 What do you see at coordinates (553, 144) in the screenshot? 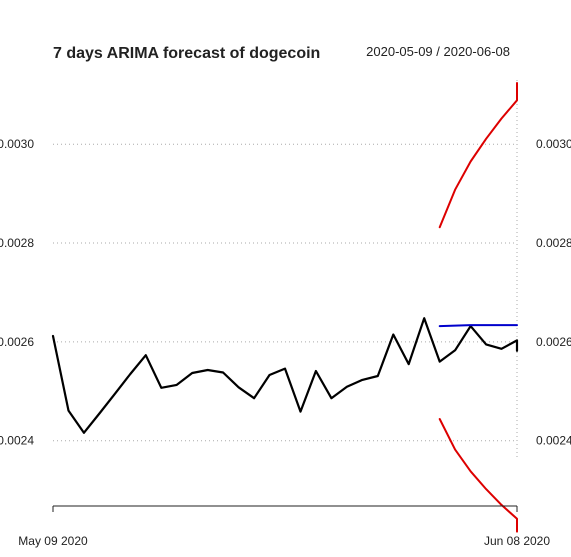
I see `y-tick-label-right: 0.0030` at bounding box center [553, 144].